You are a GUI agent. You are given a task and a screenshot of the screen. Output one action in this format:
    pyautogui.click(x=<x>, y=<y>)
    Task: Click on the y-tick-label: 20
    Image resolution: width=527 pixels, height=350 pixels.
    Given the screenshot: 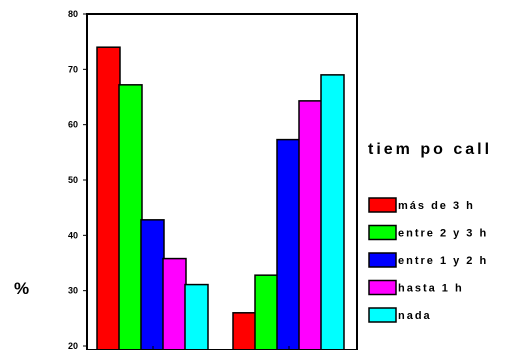 What is the action you would take?
    pyautogui.click(x=73, y=345)
    